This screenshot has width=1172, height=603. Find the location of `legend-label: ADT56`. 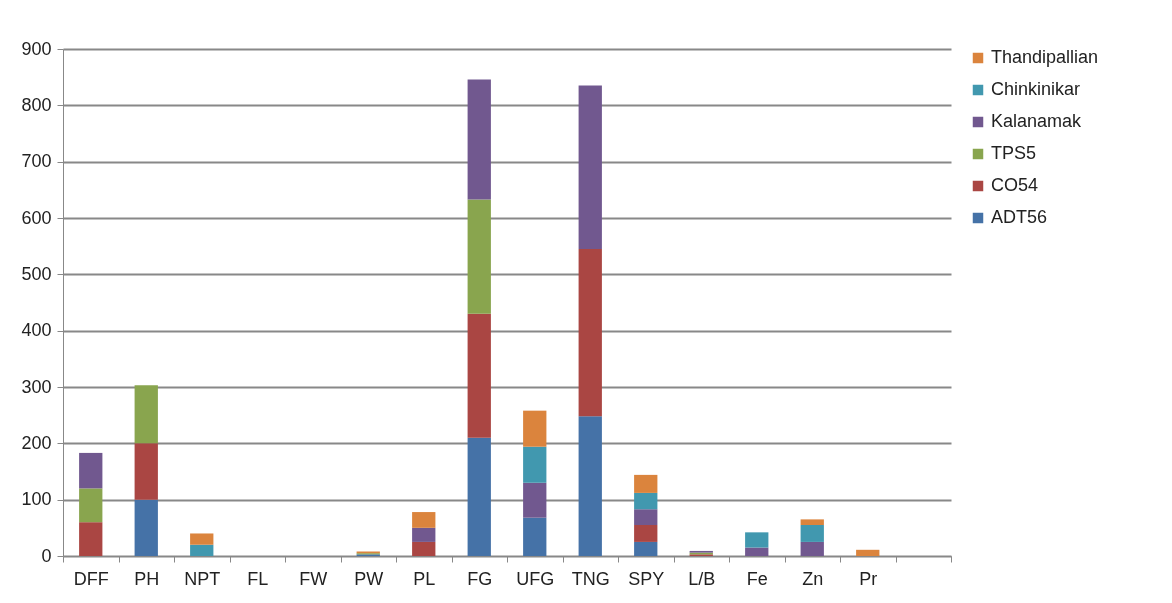

legend-label: ADT56 is located at coordinates (1019, 217).